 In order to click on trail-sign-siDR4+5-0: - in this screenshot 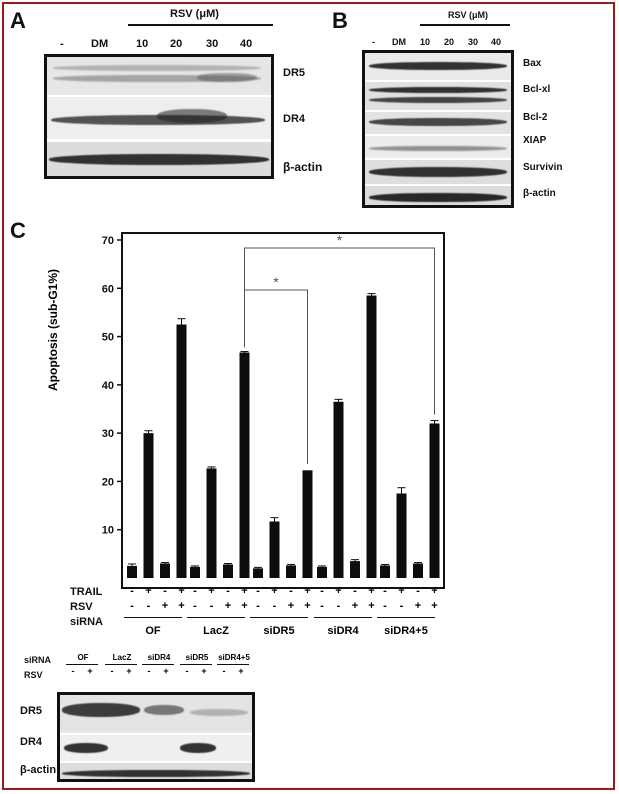, I will do `click(385, 591)`.